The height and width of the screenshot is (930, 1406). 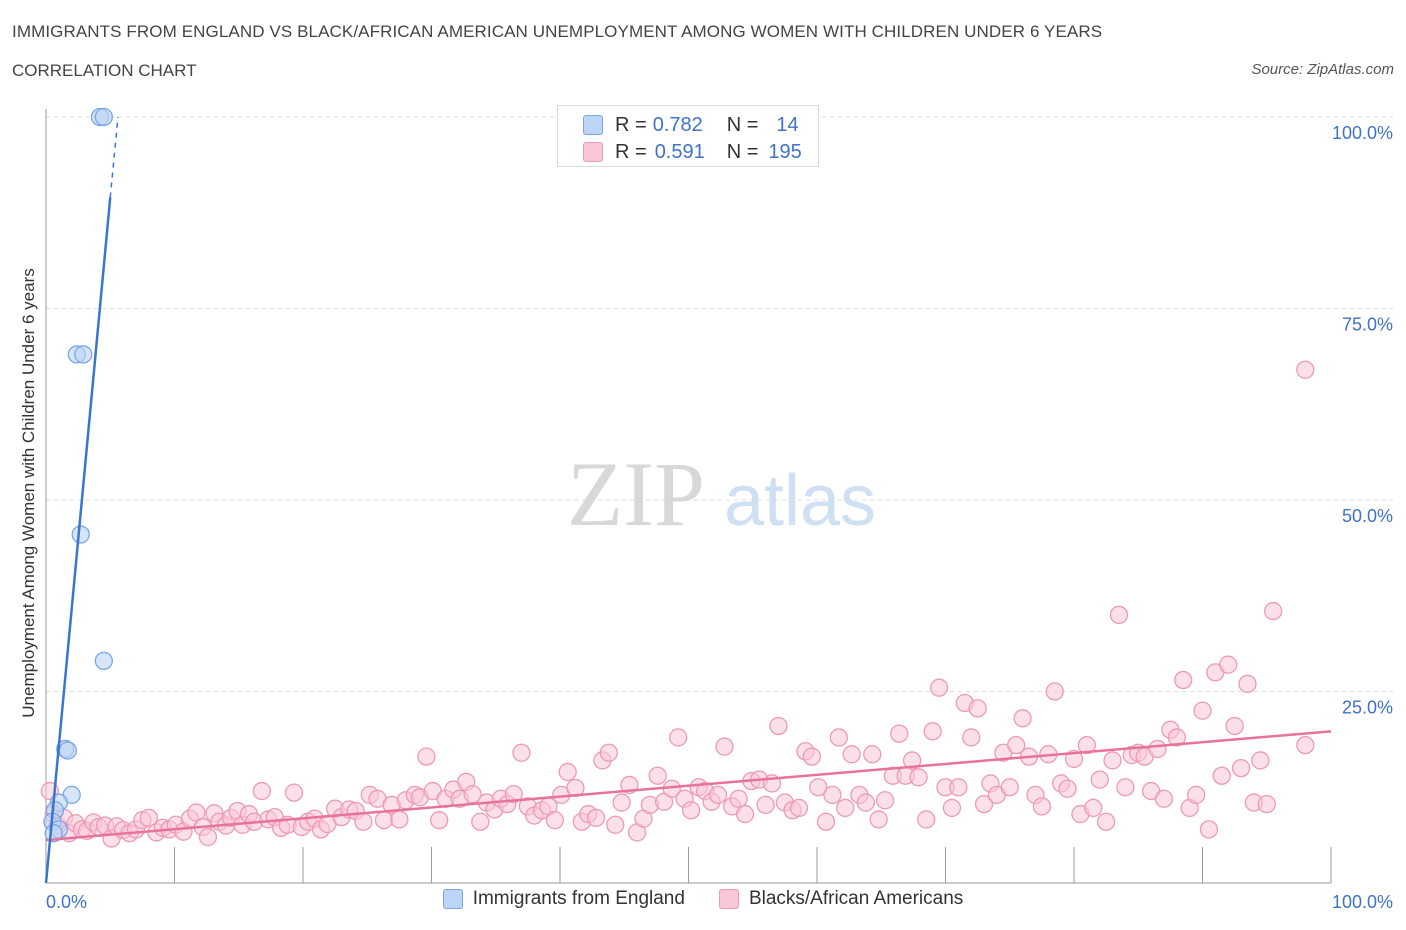 I want to click on x-tick-label: 100.0%, so click(x=1362, y=902).